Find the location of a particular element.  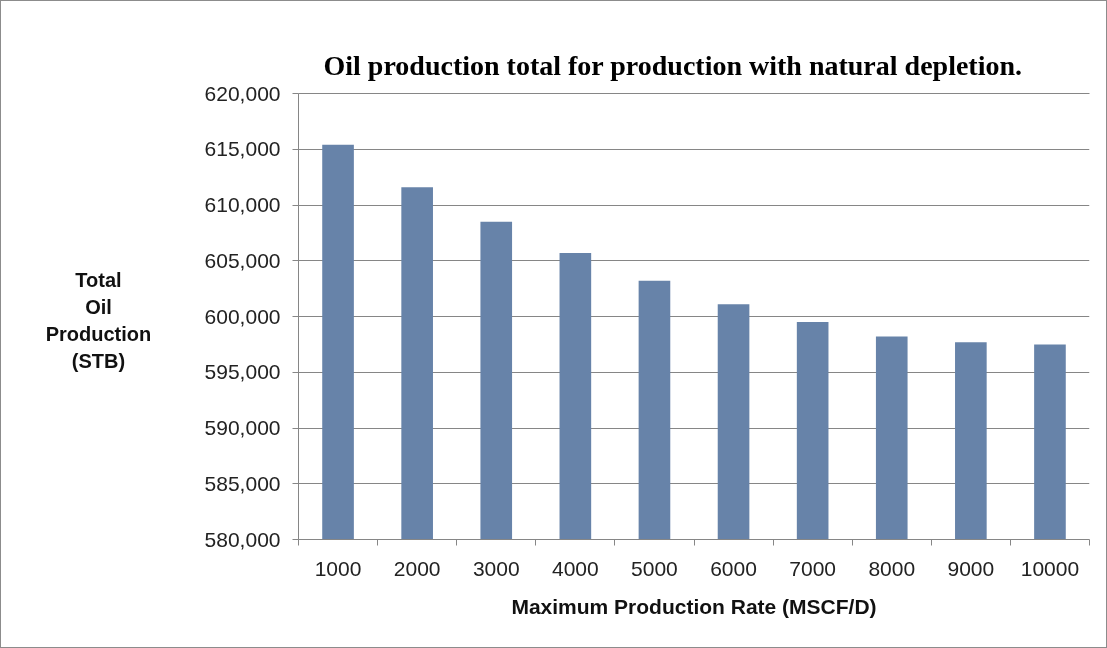

chart-title: Oil production total for production with natural depletion. is located at coordinates (673, 65).